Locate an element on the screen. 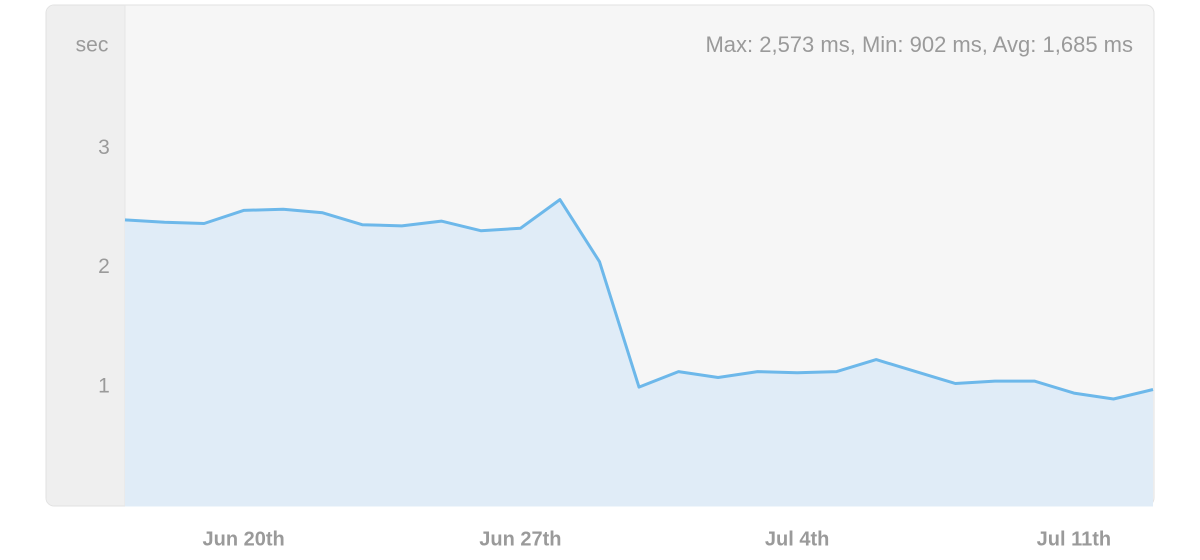  y-axis-label: sec is located at coordinates (92, 45).